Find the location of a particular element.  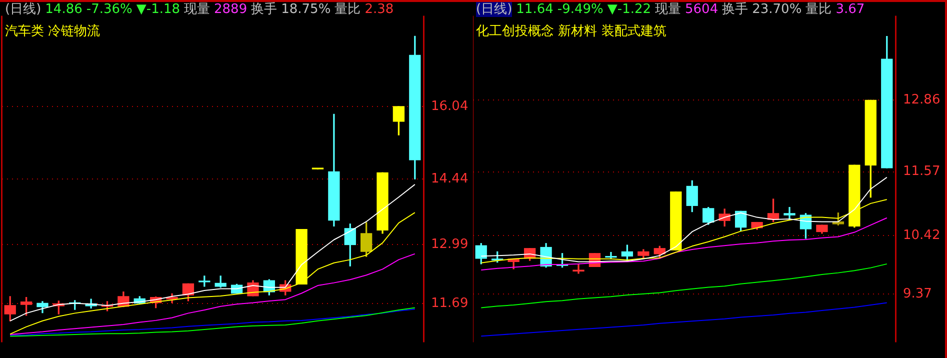

annotation: 14.86 is located at coordinates (63, 9).